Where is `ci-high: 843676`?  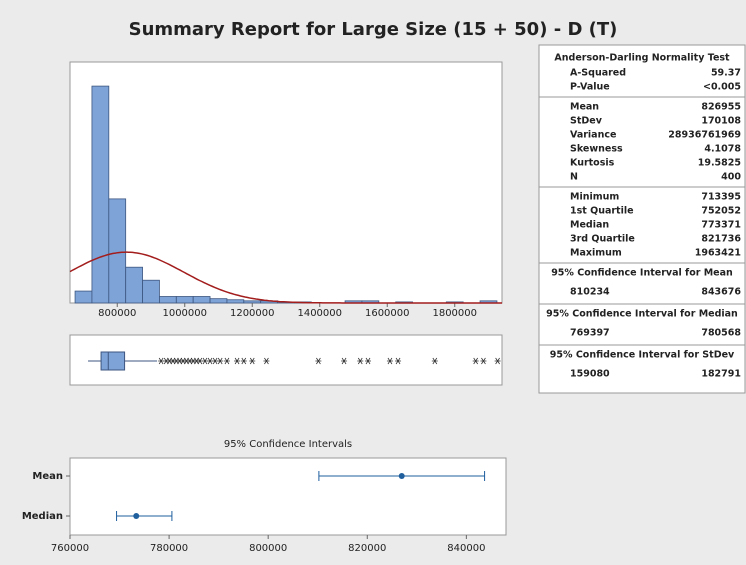
ci-high: 843676 is located at coordinates (721, 292).